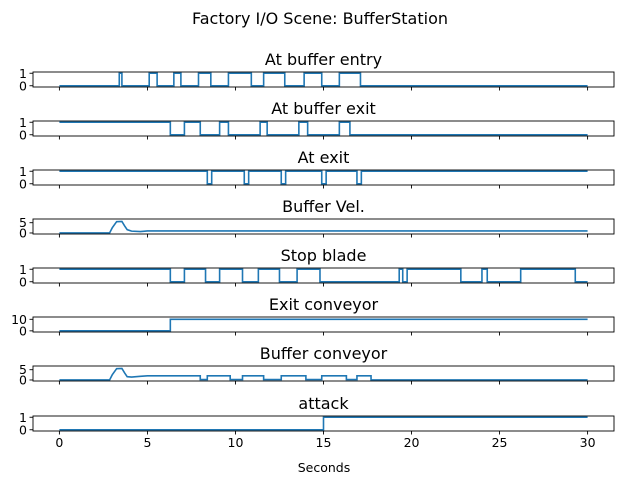 The height and width of the screenshot is (480, 640). What do you see at coordinates (323, 108) in the screenshot?
I see `subplot-title: At buffer exit` at bounding box center [323, 108].